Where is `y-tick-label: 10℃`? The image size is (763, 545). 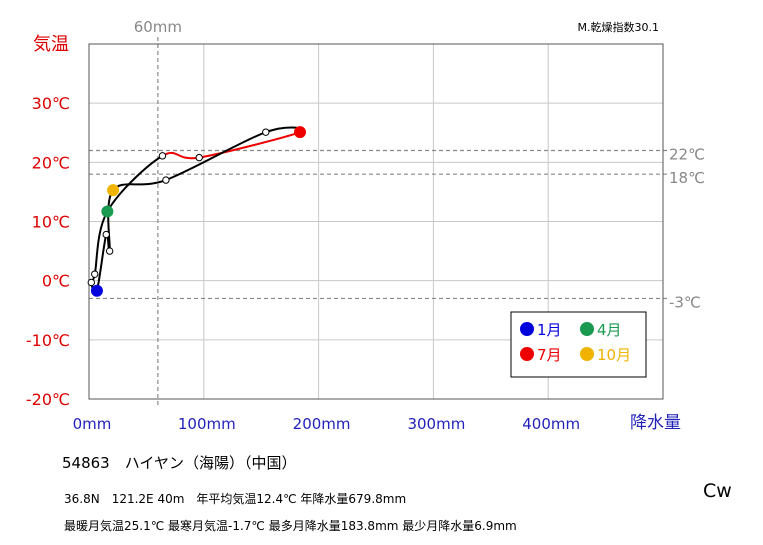 y-tick-label: 10℃ is located at coordinates (51, 222).